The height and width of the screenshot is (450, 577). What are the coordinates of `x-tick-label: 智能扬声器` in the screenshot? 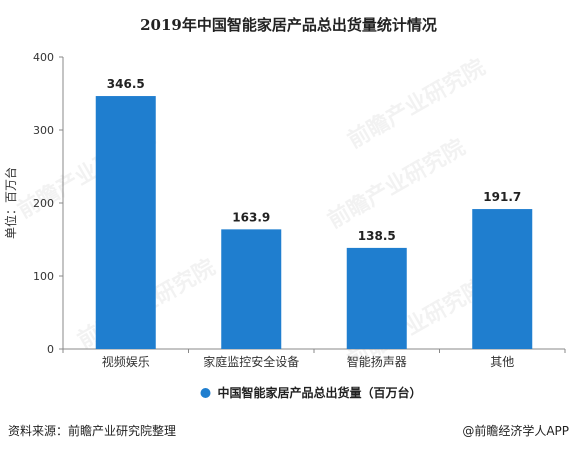 It's located at (377, 361).